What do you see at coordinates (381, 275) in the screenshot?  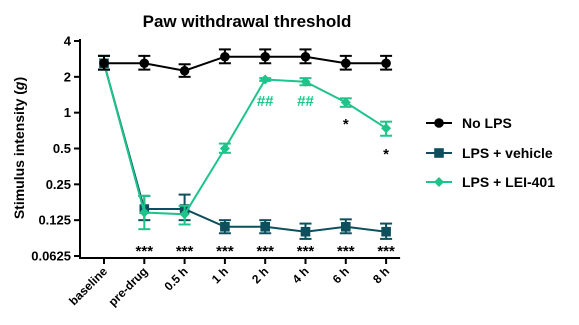 I see `x-tick-label-8-h: 8 h` at bounding box center [381, 275].